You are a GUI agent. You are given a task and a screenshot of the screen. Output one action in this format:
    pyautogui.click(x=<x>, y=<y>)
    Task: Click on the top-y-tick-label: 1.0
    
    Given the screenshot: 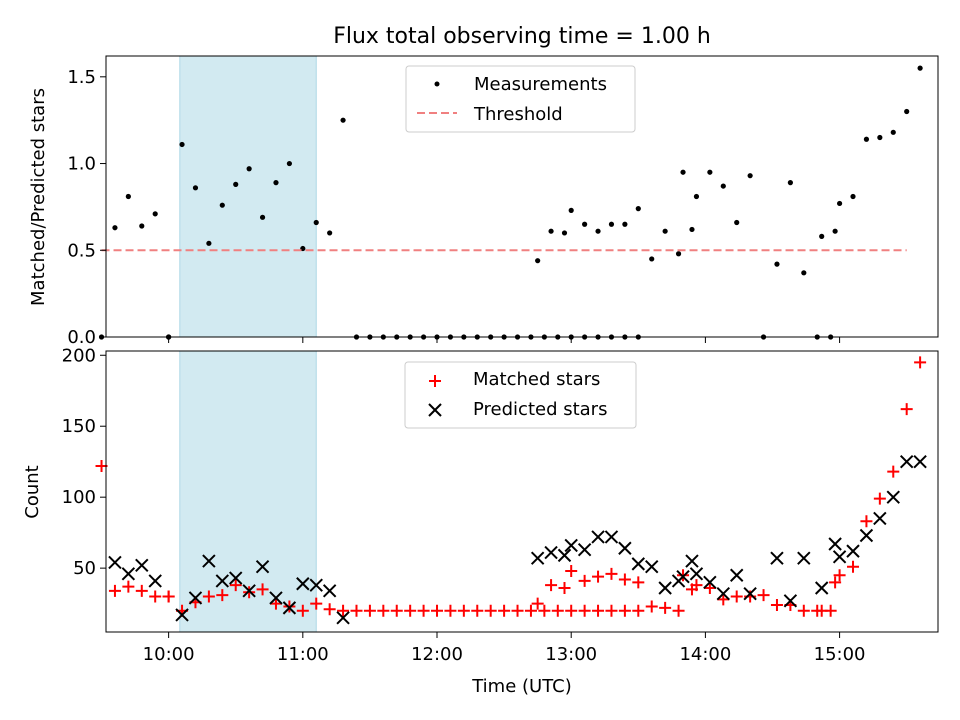 What is the action you would take?
    pyautogui.click(x=81, y=164)
    